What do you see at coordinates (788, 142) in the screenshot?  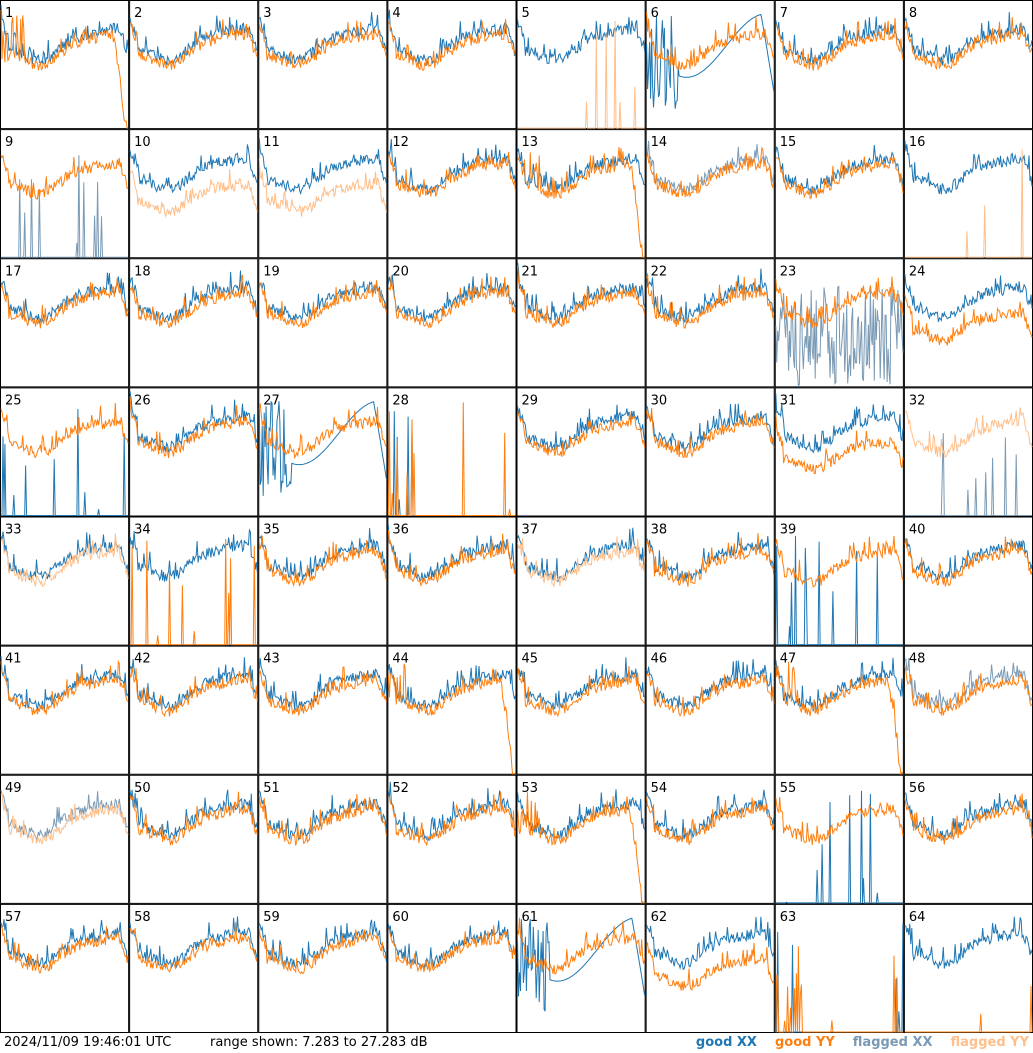 I see `panel-label: 15` at bounding box center [788, 142].